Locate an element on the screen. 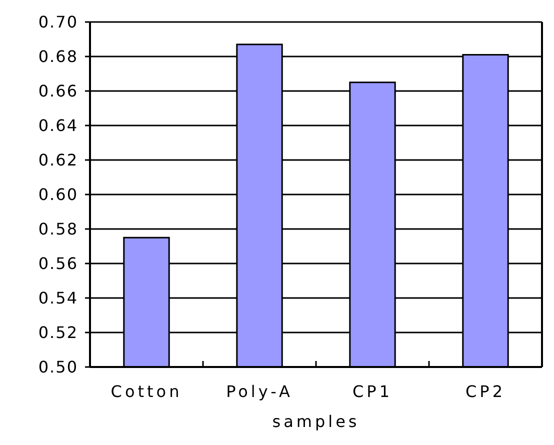 The image size is (554, 445). x-tick-label: Cotton is located at coordinates (146, 391).